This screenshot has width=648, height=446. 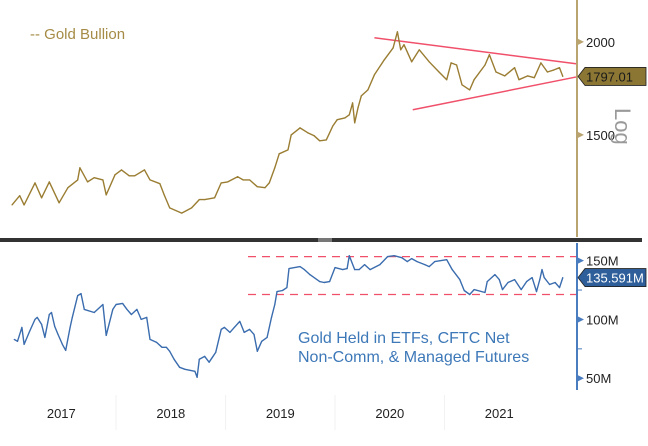 What do you see at coordinates (280, 413) in the screenshot?
I see `x-tick-label: 2019` at bounding box center [280, 413].